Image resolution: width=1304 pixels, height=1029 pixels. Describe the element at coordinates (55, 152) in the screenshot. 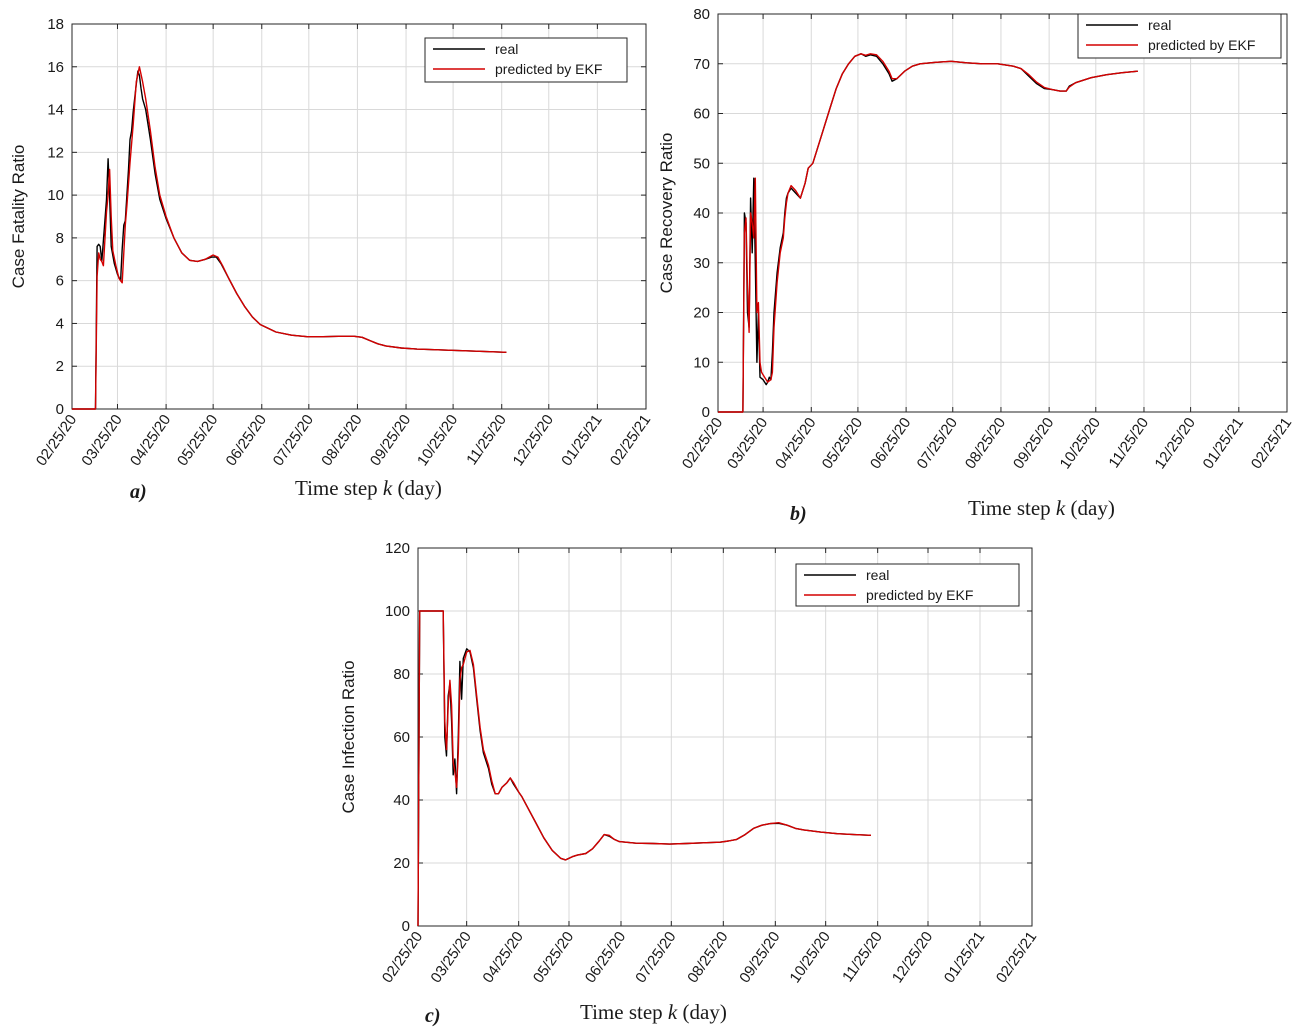

I see `y-tick-label: 12` at that location.